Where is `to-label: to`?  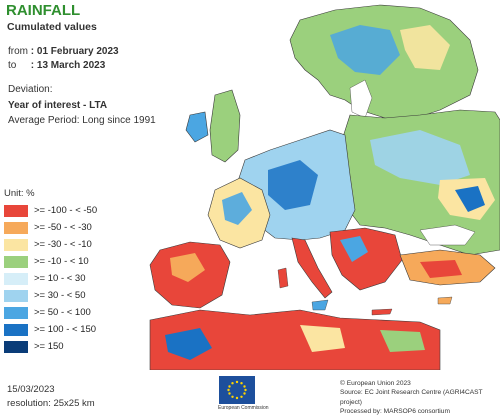 to-label: to is located at coordinates (12, 65).